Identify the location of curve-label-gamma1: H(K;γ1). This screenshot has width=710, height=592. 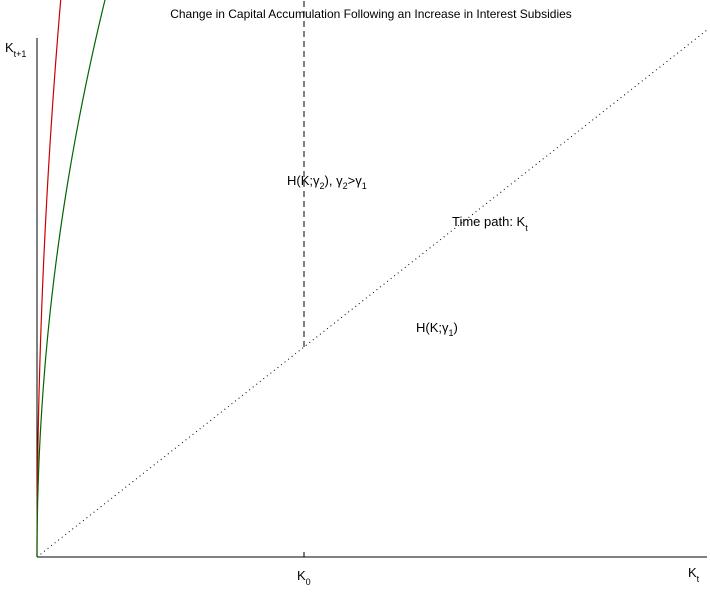
(437, 329).